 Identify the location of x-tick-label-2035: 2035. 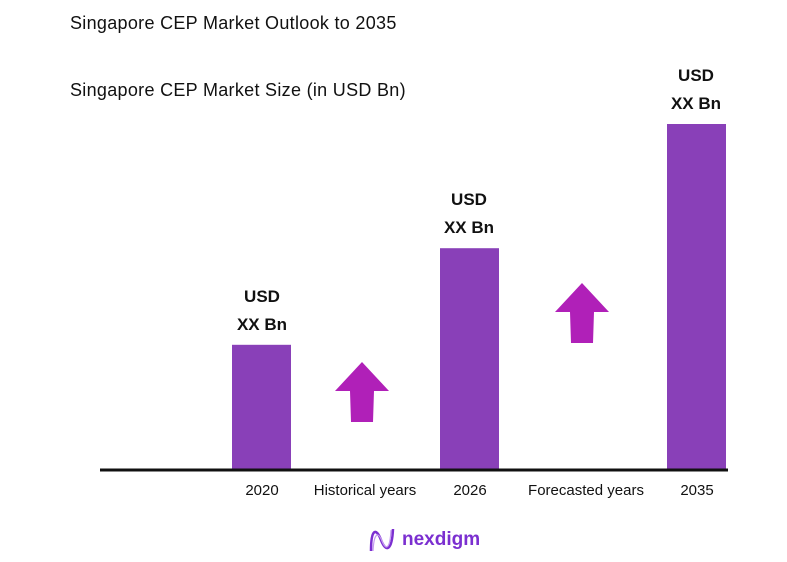
(697, 490).